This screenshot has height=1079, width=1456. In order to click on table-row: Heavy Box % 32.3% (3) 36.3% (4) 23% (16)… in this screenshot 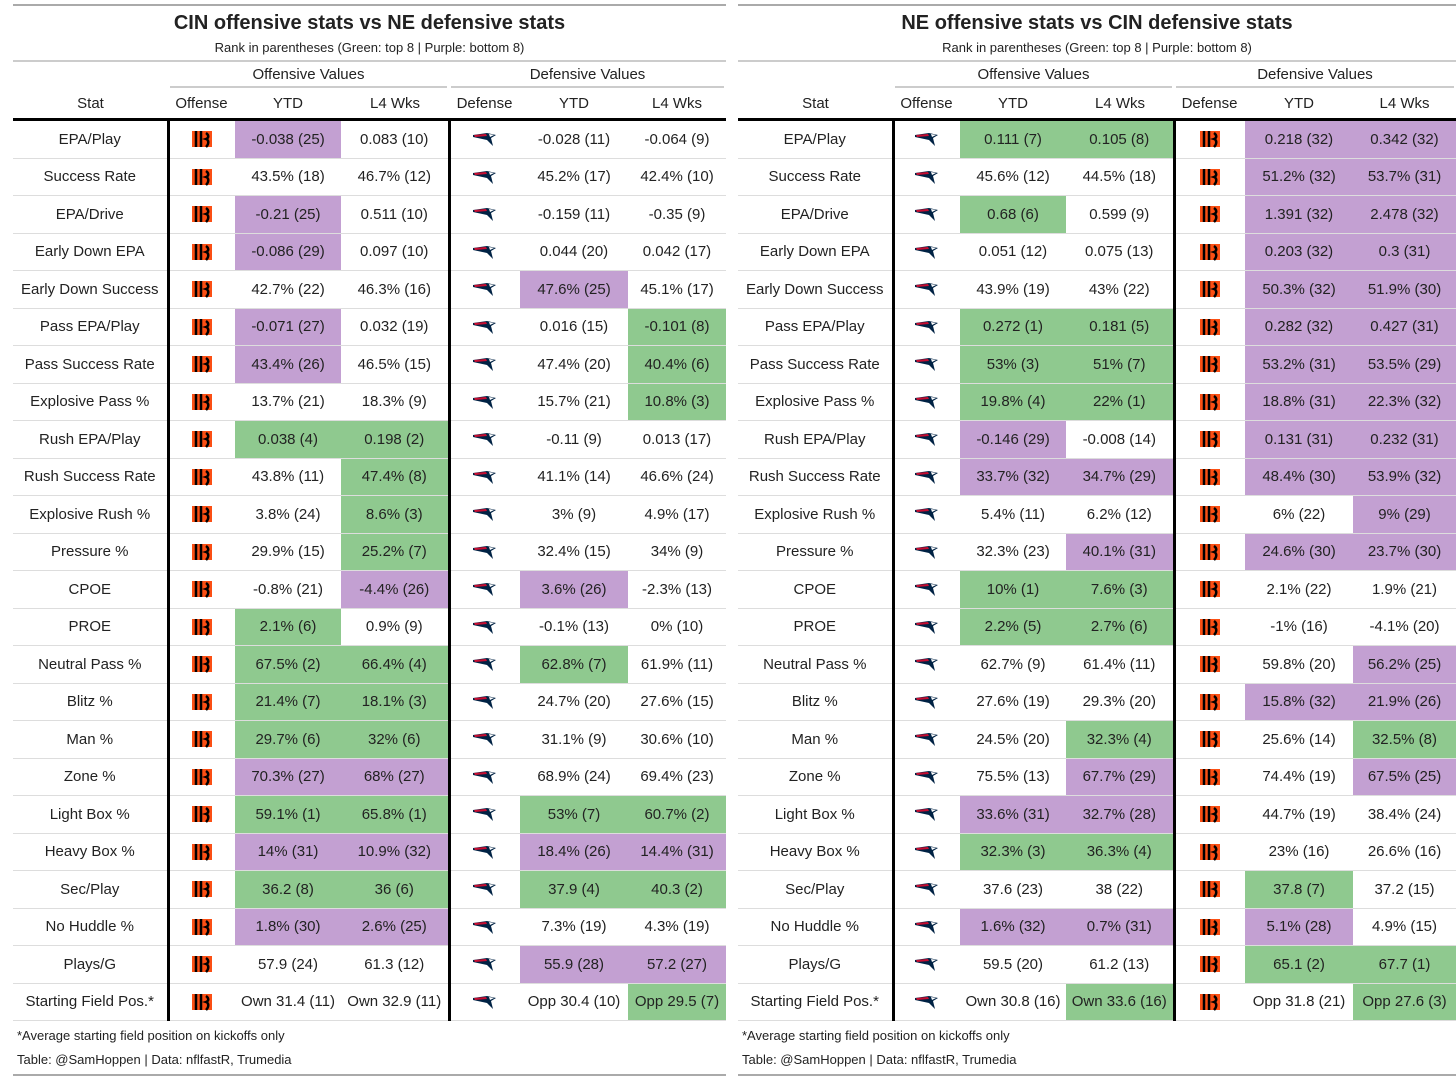, I will do `click(1097, 852)`.